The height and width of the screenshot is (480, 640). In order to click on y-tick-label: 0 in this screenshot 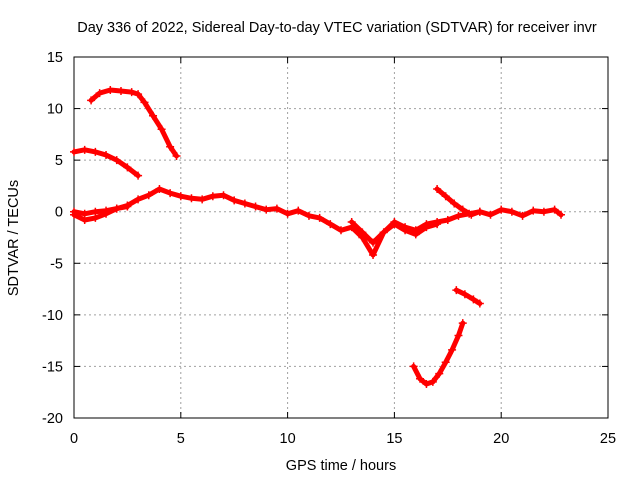, I will do `click(59, 213)`.